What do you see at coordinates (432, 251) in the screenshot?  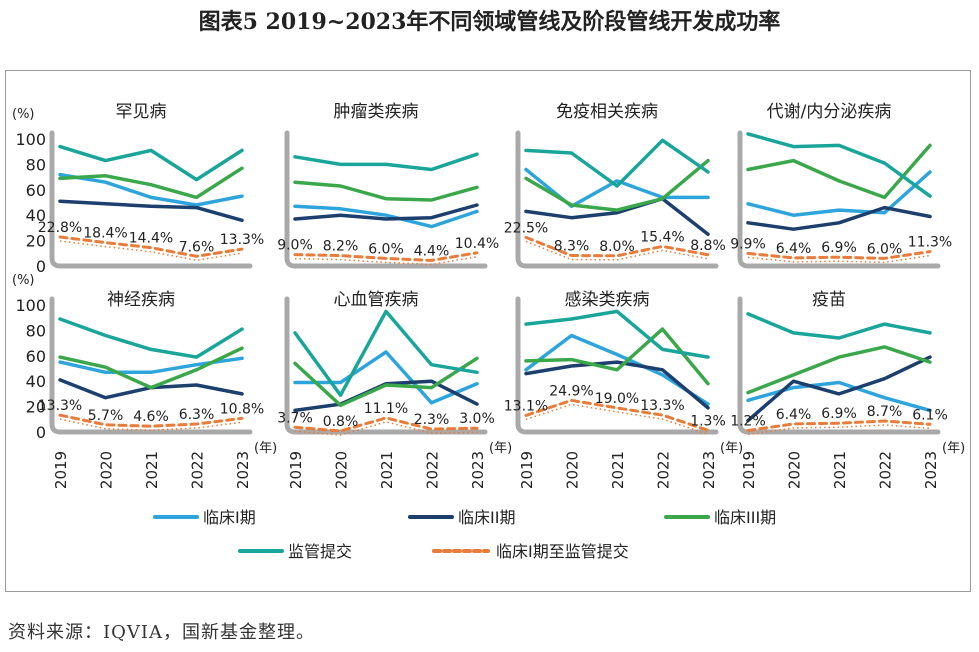 I see `data-label: 4.4%` at bounding box center [432, 251].